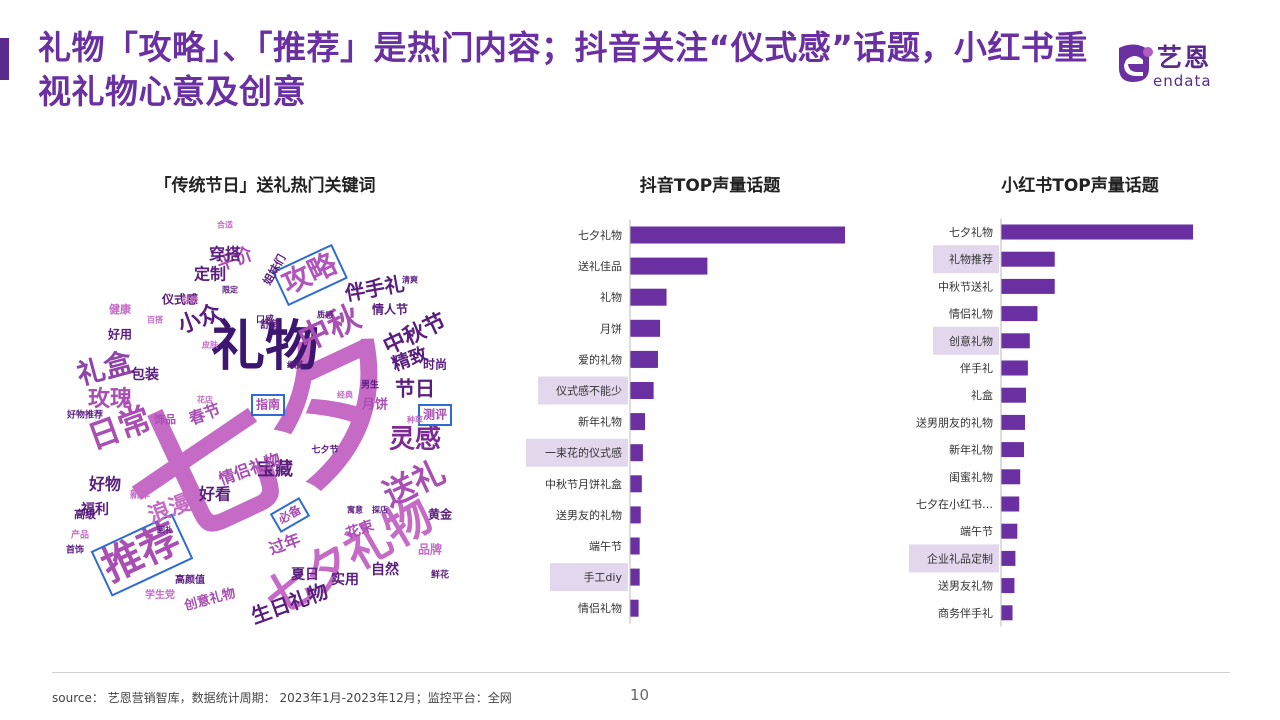 The height and width of the screenshot is (720, 1280). I want to click on cloud-word-text: 新年, so click(140, 494).